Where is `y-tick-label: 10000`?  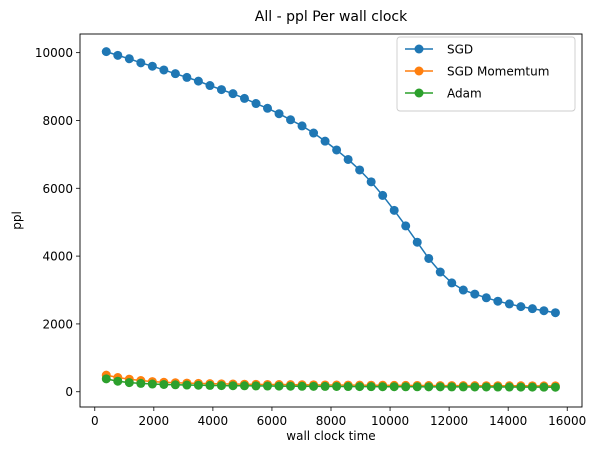 y-tick-label: 10000 is located at coordinates (54, 53).